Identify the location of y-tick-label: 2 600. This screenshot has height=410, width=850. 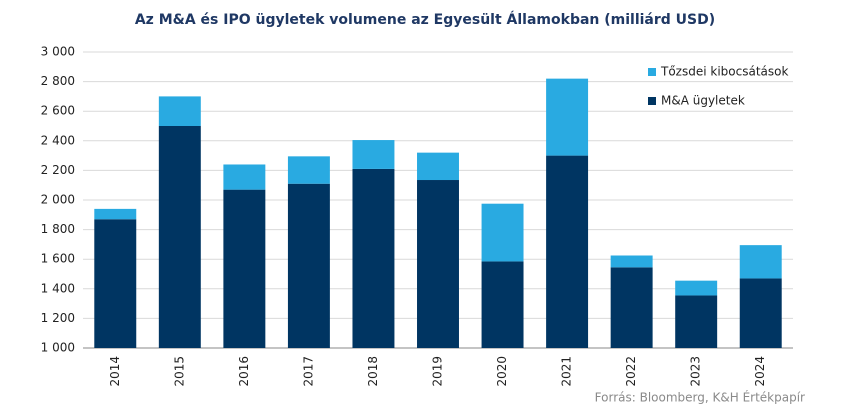
(58, 111).